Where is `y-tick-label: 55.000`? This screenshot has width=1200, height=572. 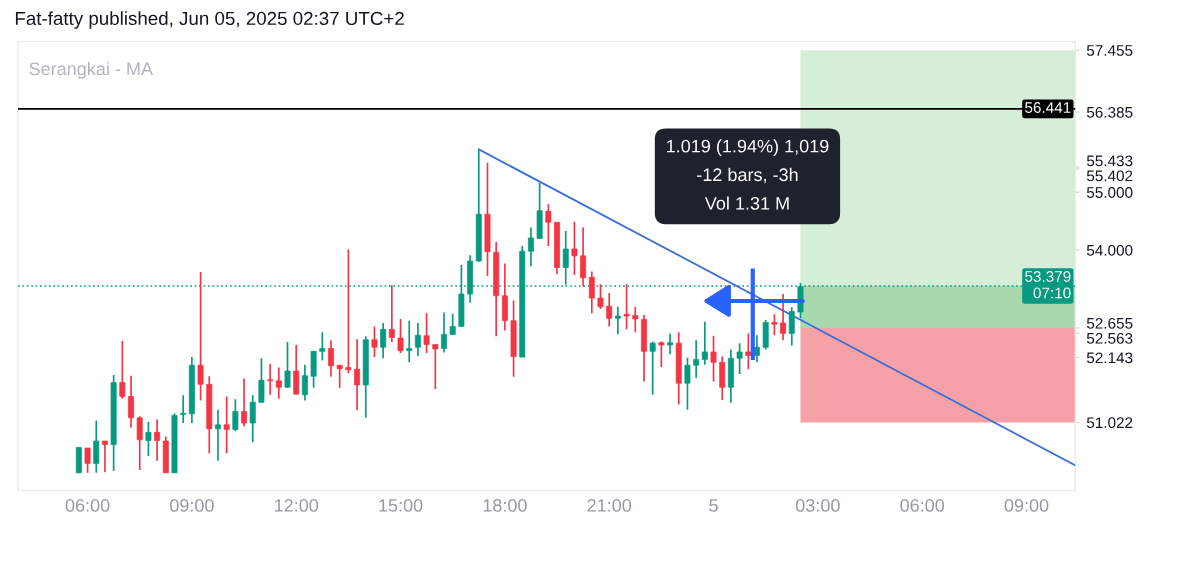 y-tick-label: 55.000 is located at coordinates (1109, 192).